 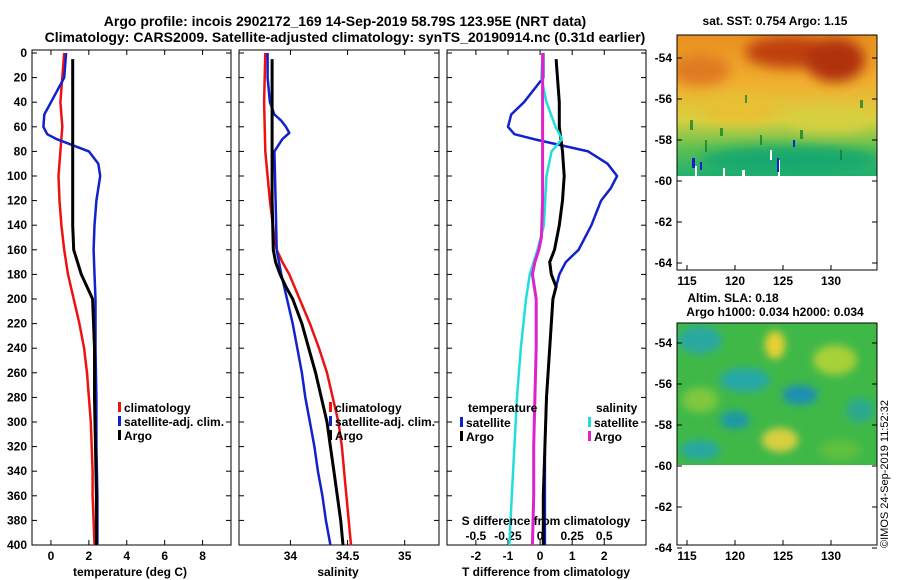 What do you see at coordinates (17, 520) in the screenshot?
I see `depth-tick-label: 380` at bounding box center [17, 520].